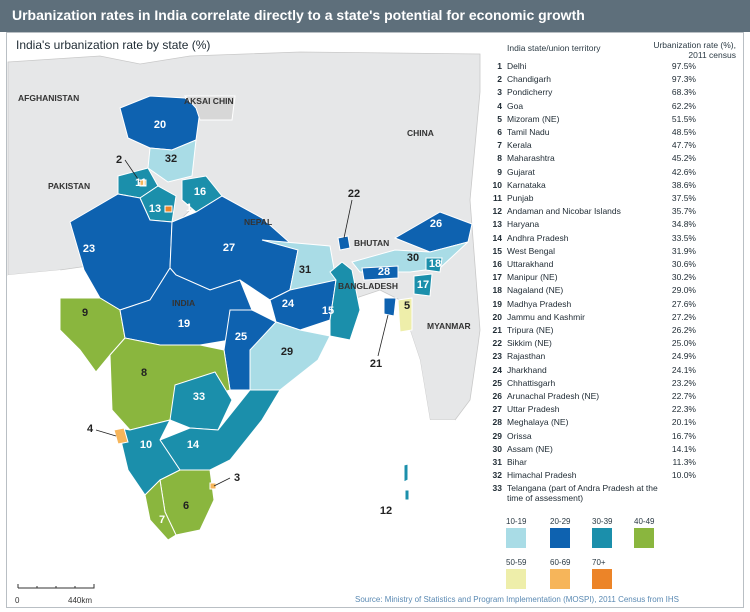 This screenshot has width=750, height=612. What do you see at coordinates (684, 462) in the screenshot?
I see `urbanization-value: 11.3%` at bounding box center [684, 462].